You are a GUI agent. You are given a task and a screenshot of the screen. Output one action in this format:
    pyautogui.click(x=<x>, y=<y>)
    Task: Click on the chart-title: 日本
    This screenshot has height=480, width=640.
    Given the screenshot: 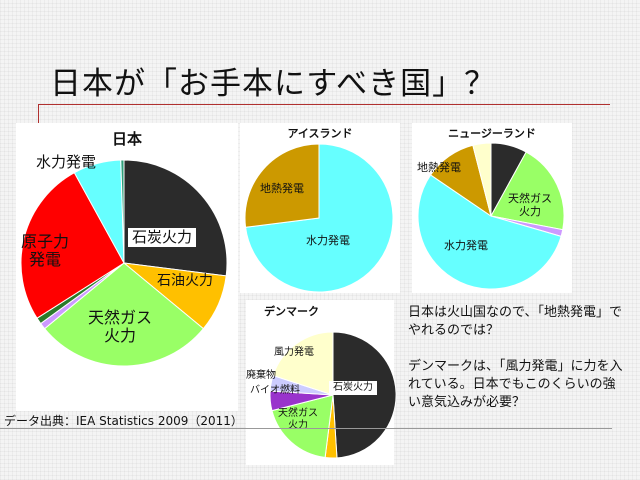 What is the action you would take?
    pyautogui.click(x=126, y=139)
    